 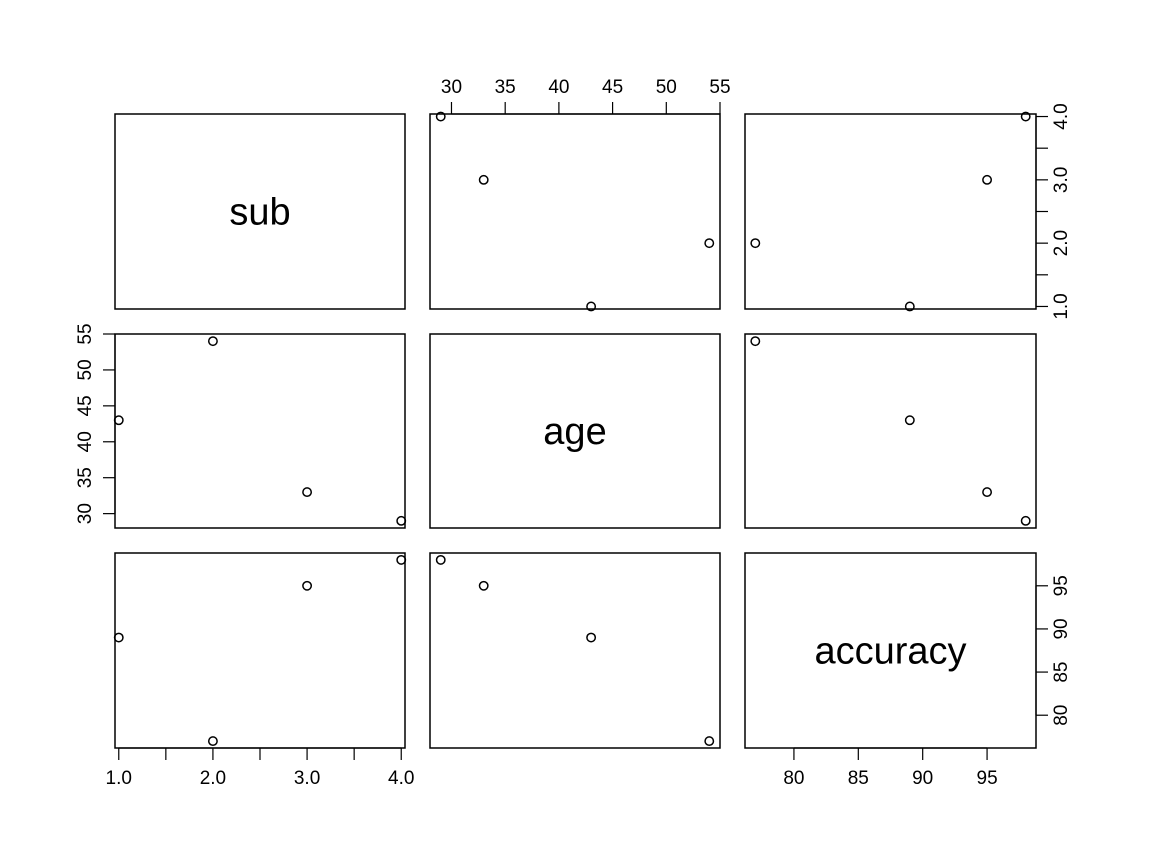 What do you see at coordinates (890, 431) in the screenshot?
I see `panel-age-vs-accuracy` at bounding box center [890, 431].